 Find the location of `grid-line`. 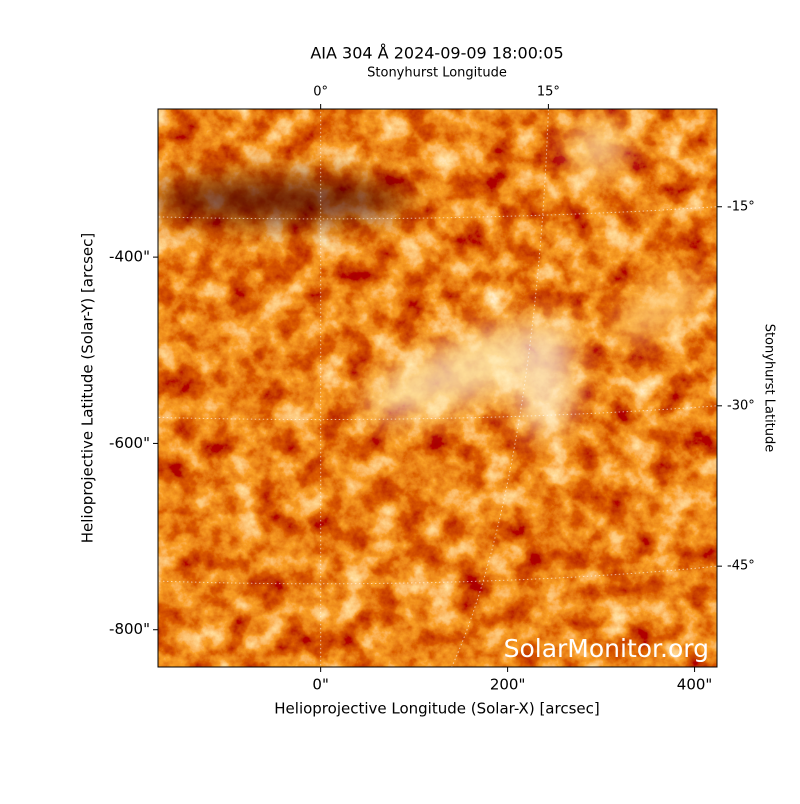

grid-line is located at coordinates (500, 388).